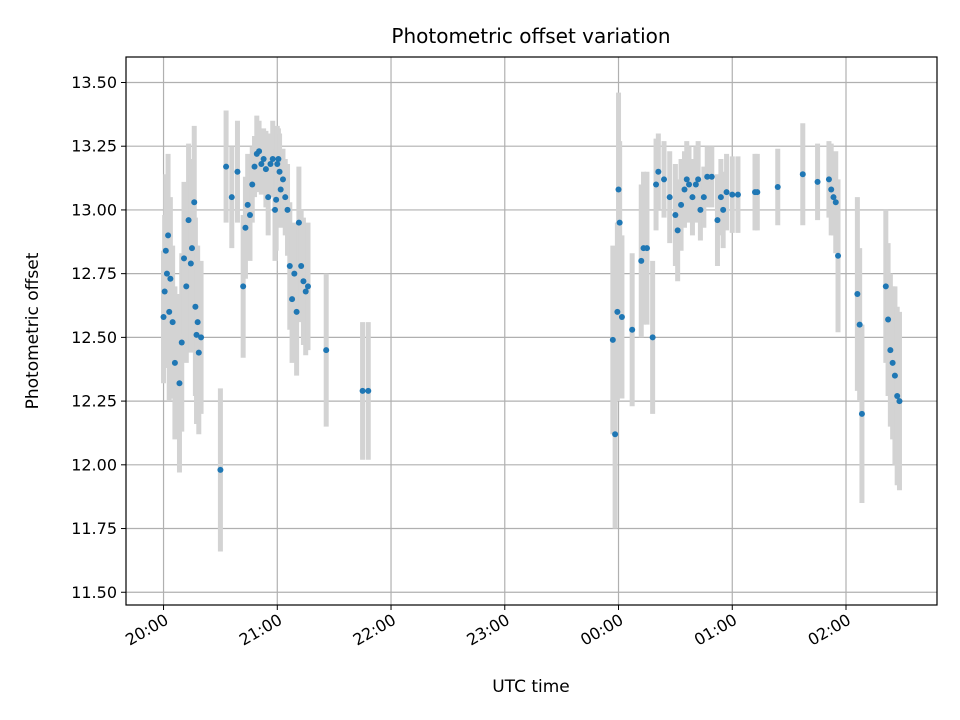 This screenshot has height=720, width=960. Describe the element at coordinates (94, 528) in the screenshot. I see `y-tick-label: 11.75` at that location.